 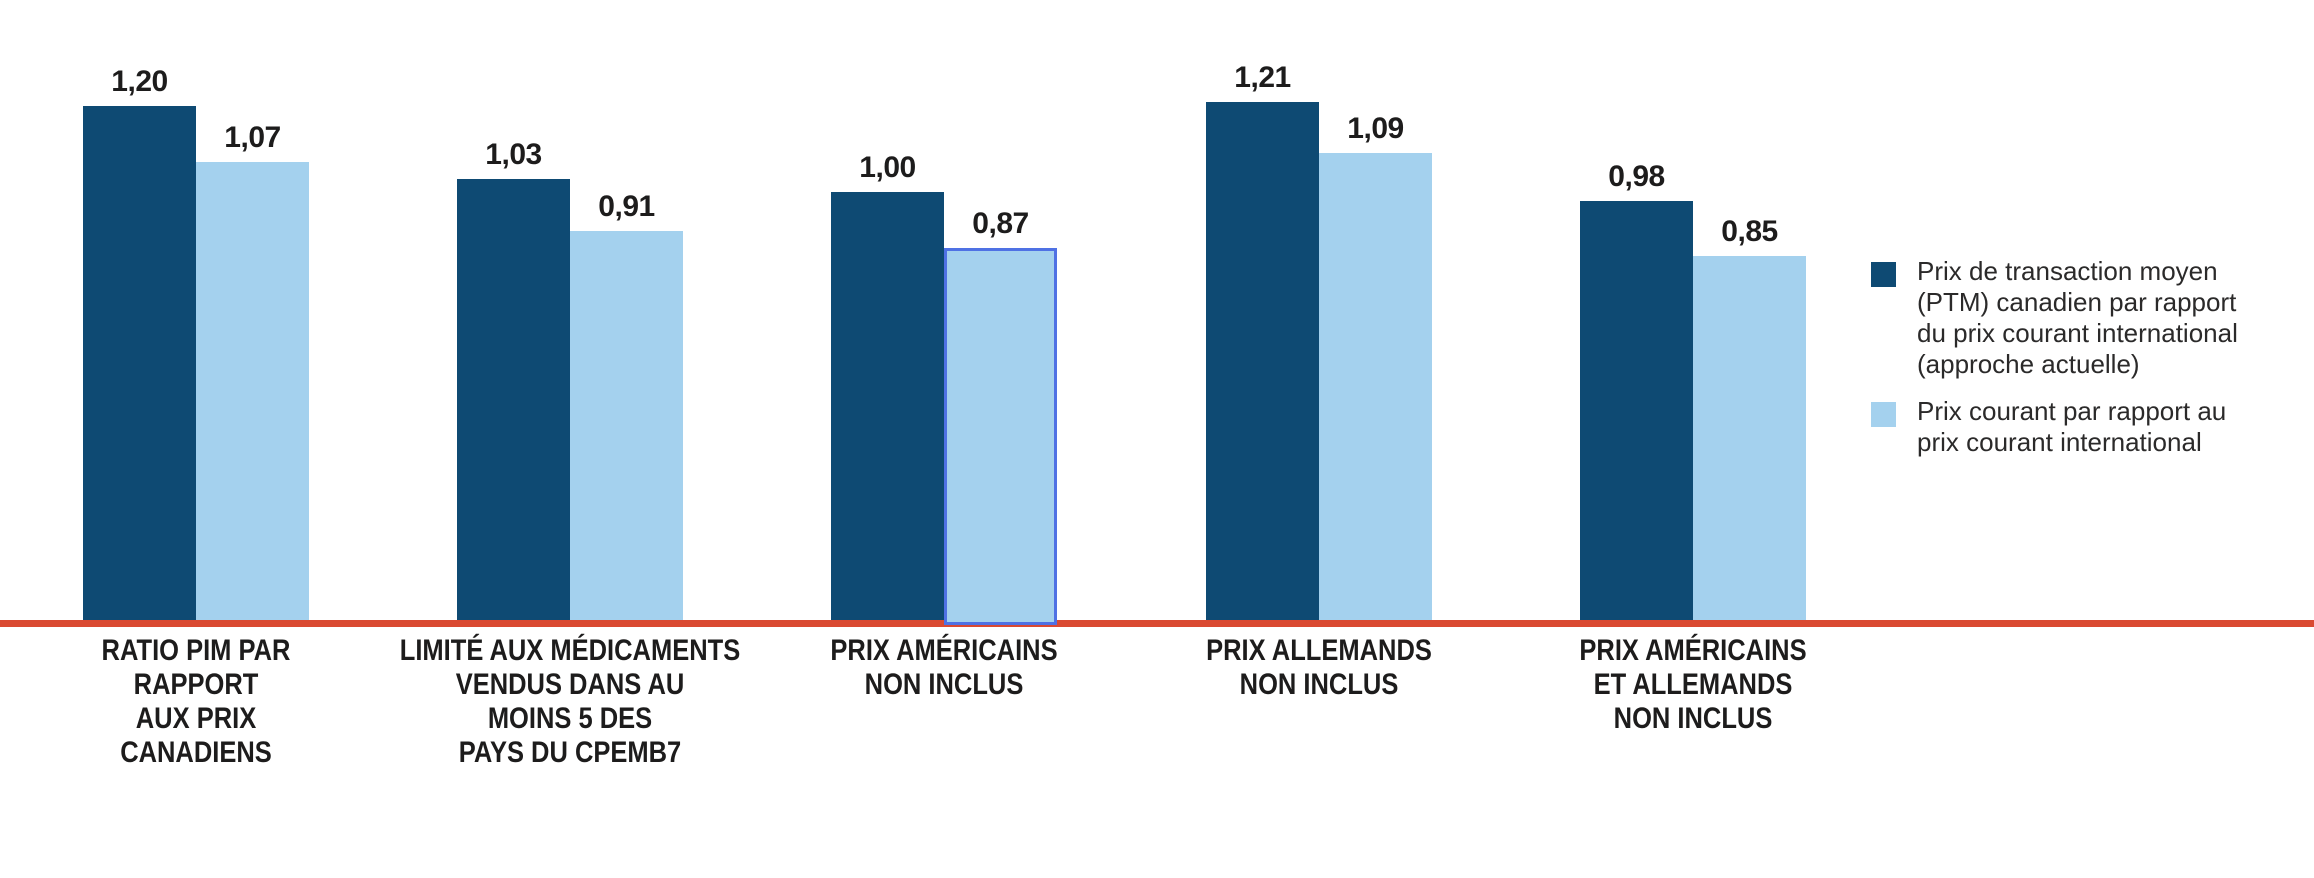 What do you see at coordinates (1157, 623) in the screenshot?
I see `x-axis-line` at bounding box center [1157, 623].